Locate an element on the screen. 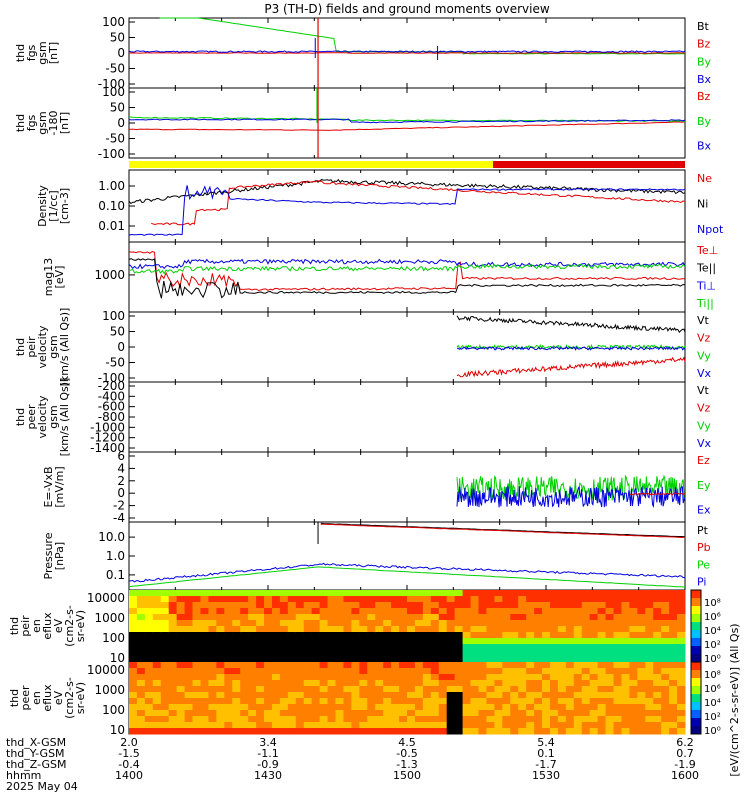 This screenshot has height=800, width=750. peir_velocity-ytick-label: -100 is located at coordinates (111, 378).